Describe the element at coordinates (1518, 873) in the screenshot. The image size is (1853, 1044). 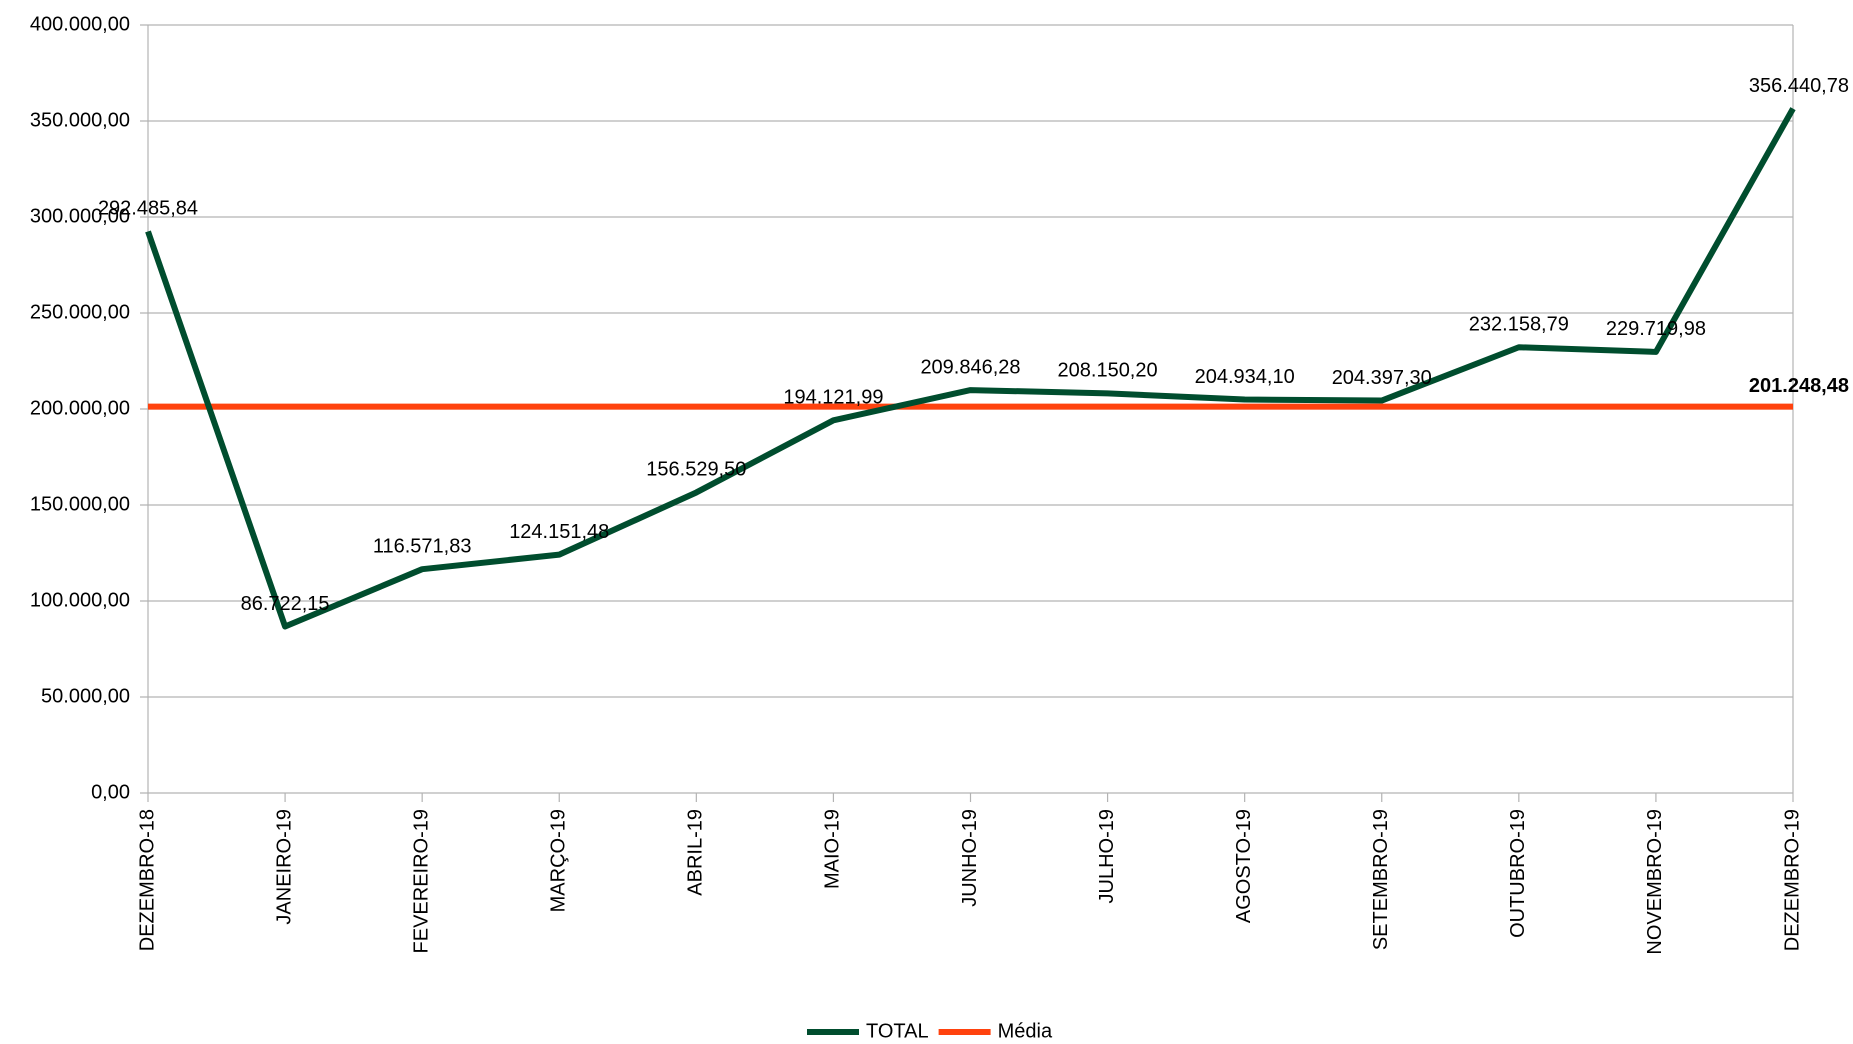
I see `x-tick-label: OUTUBRO-19` at that location.